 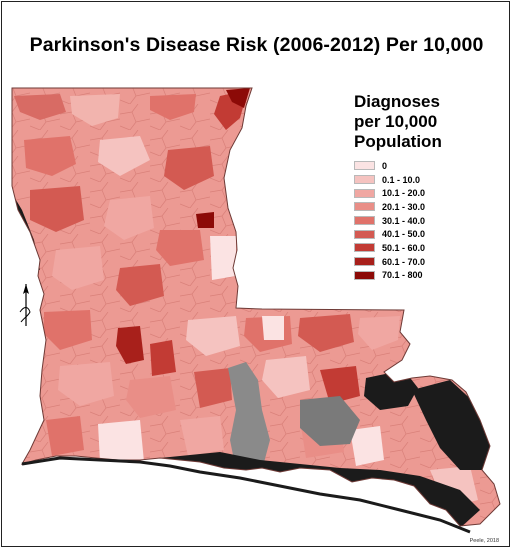 I want to click on legend-title: Diagnoses per 10,000 Population, so click(x=424, y=122).